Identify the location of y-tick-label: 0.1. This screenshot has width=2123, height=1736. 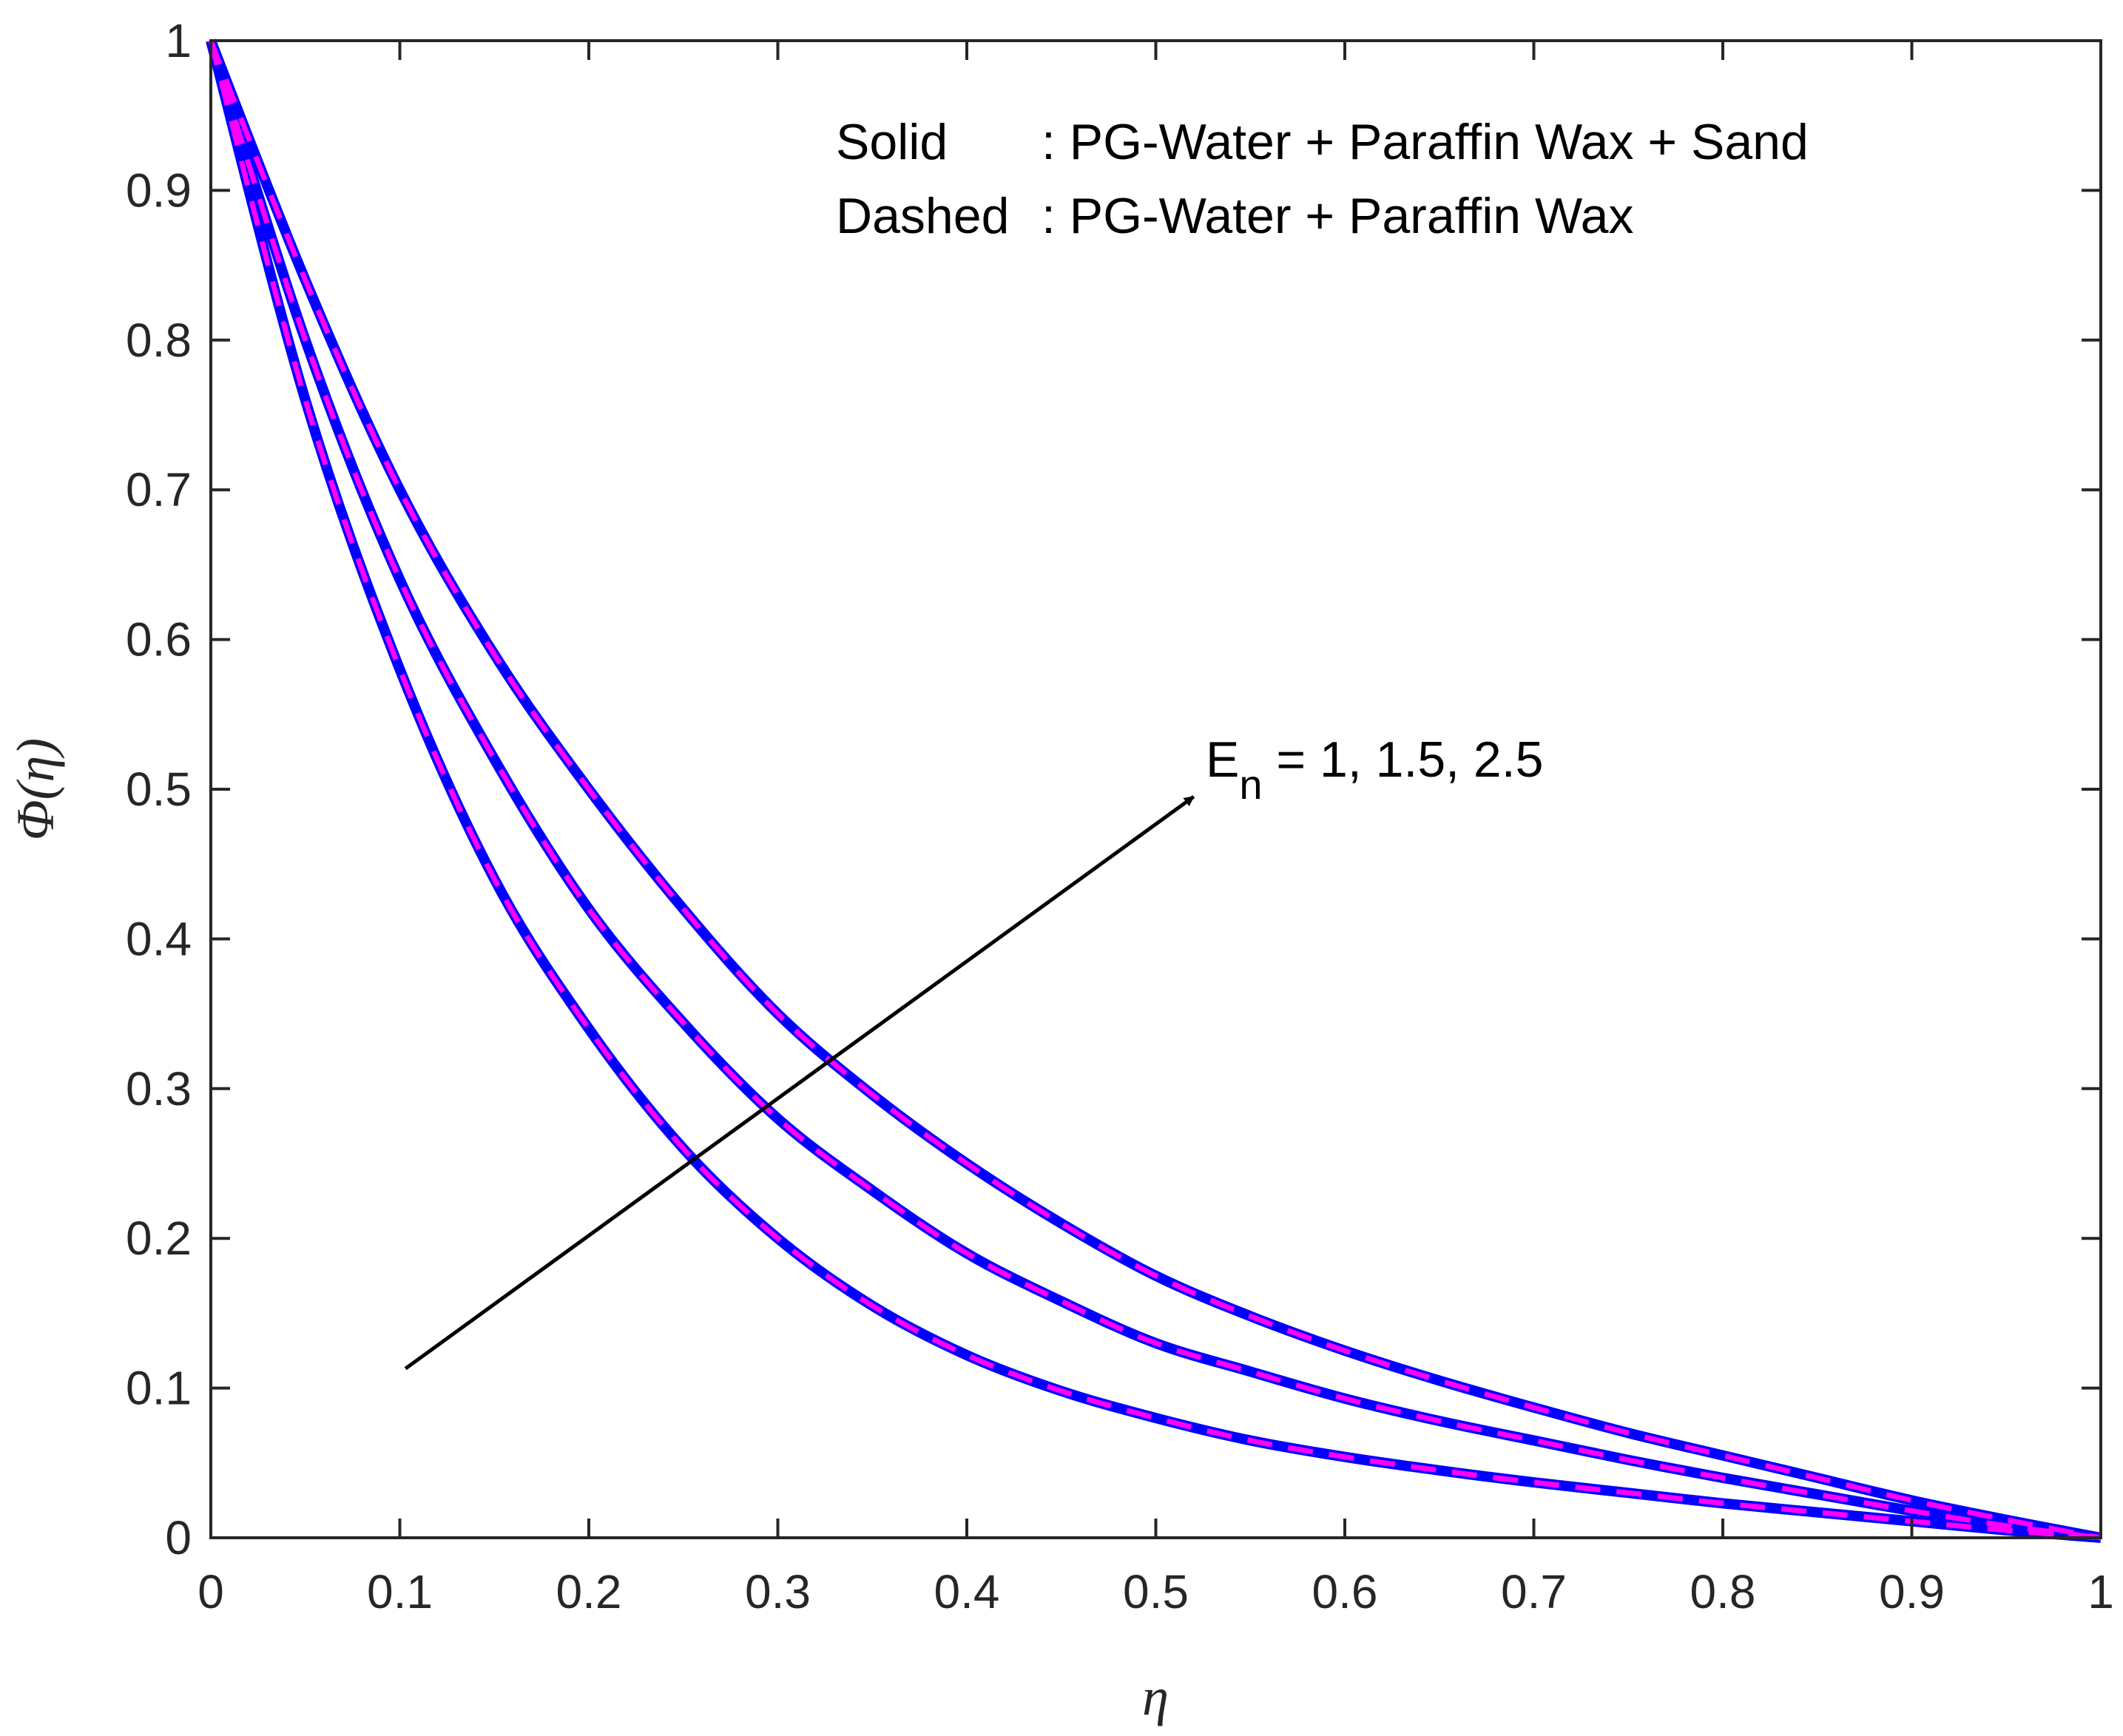
(159, 1388).